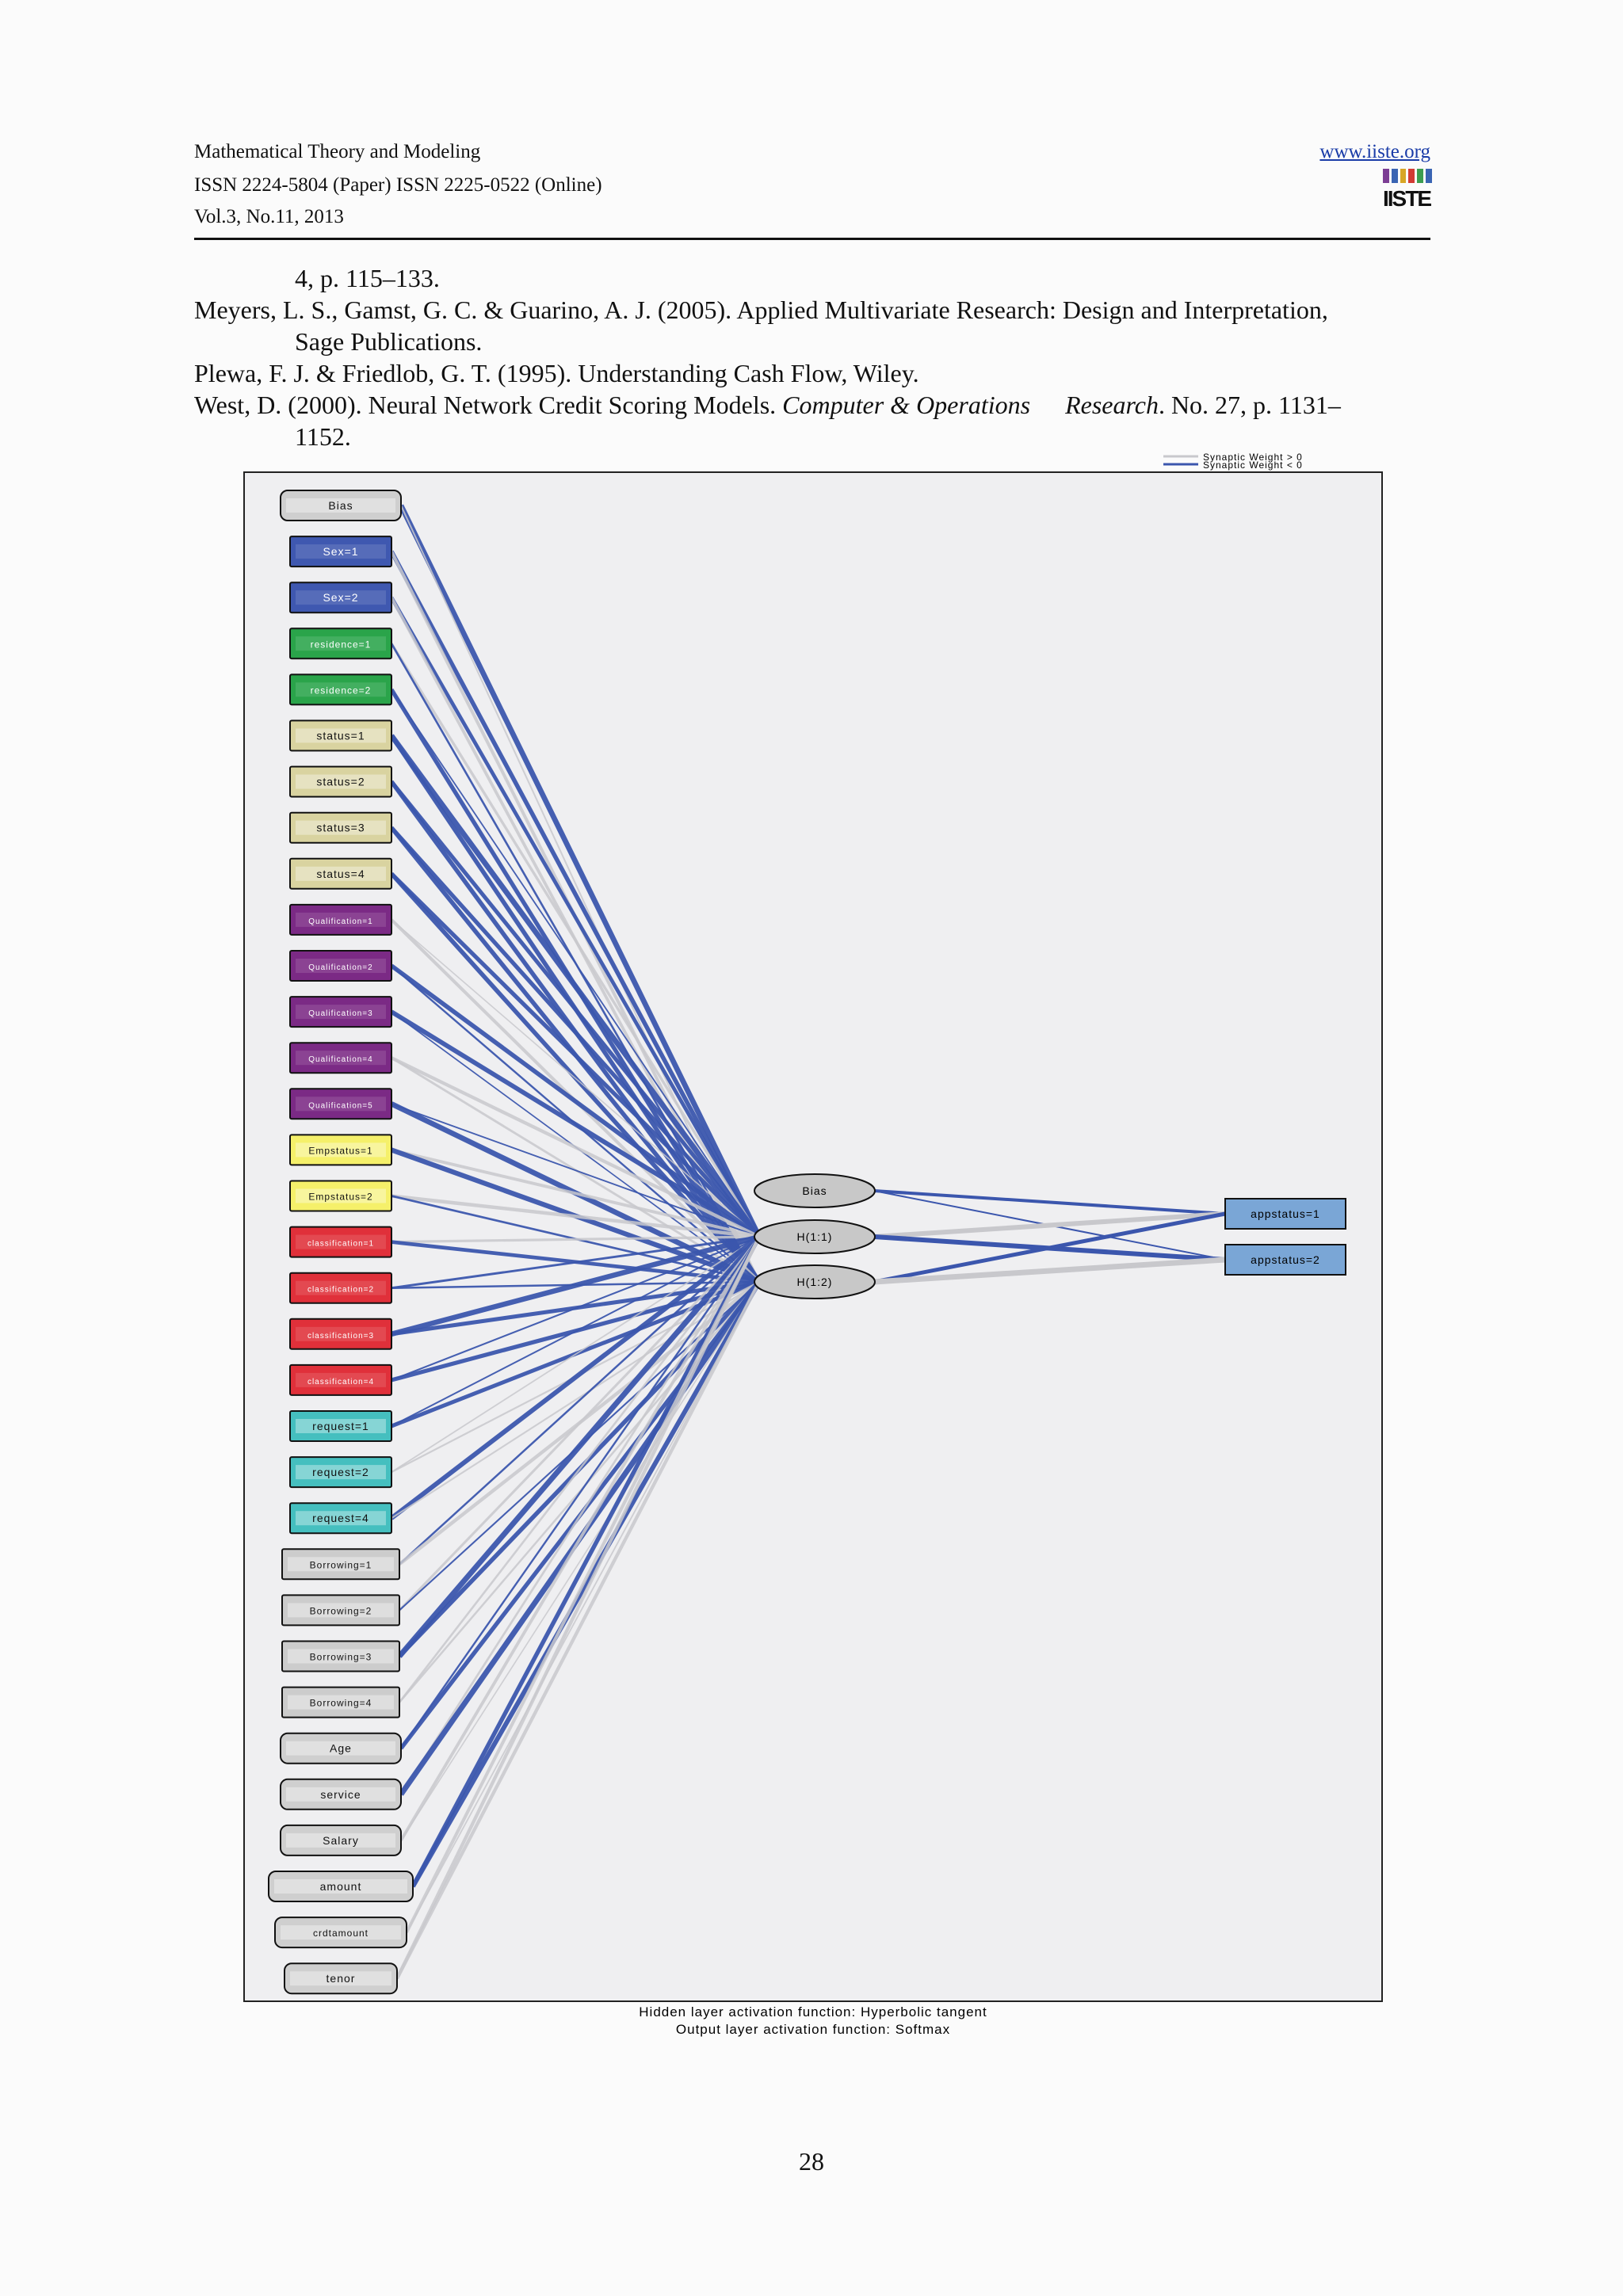 The image size is (1623, 2296). Describe the element at coordinates (1374, 151) in the screenshot. I see `website-link: www.iiste.org` at that location.